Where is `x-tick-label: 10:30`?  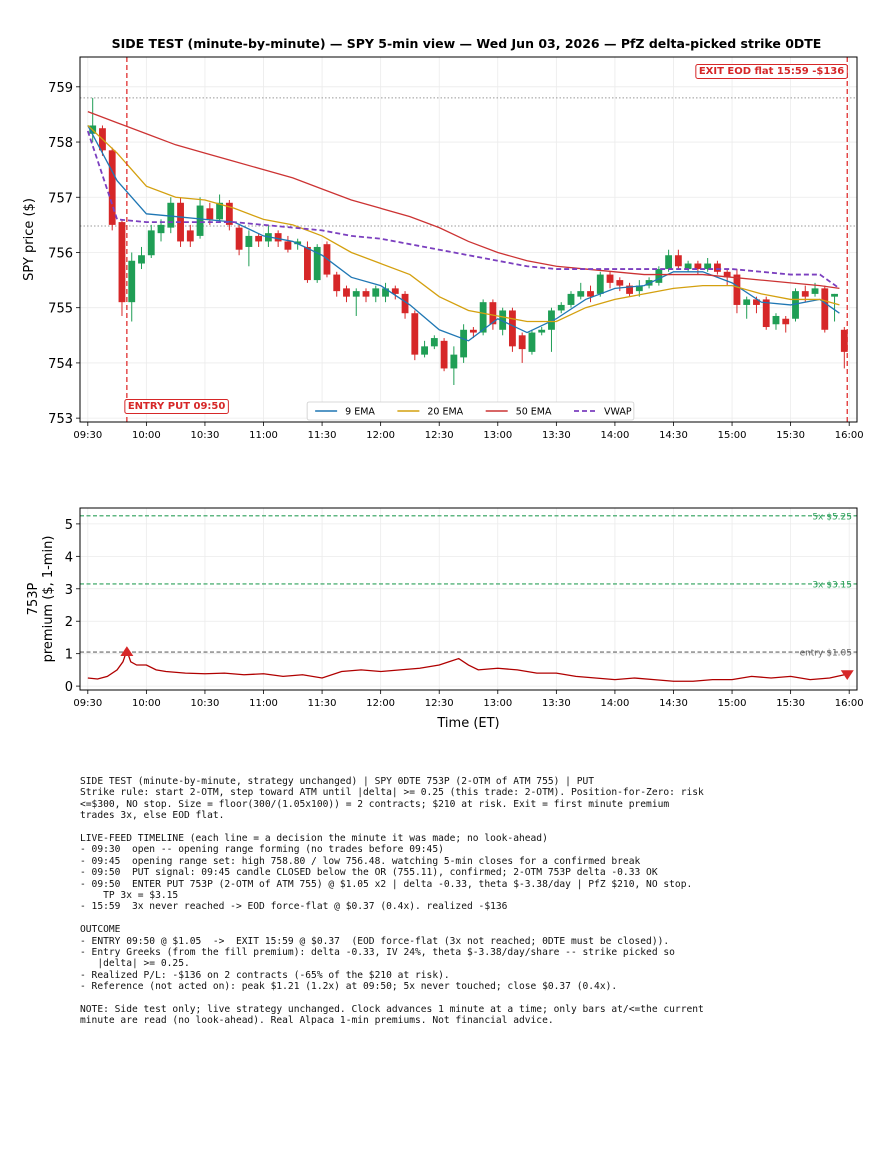 x-tick-label: 10:30 is located at coordinates (205, 435).